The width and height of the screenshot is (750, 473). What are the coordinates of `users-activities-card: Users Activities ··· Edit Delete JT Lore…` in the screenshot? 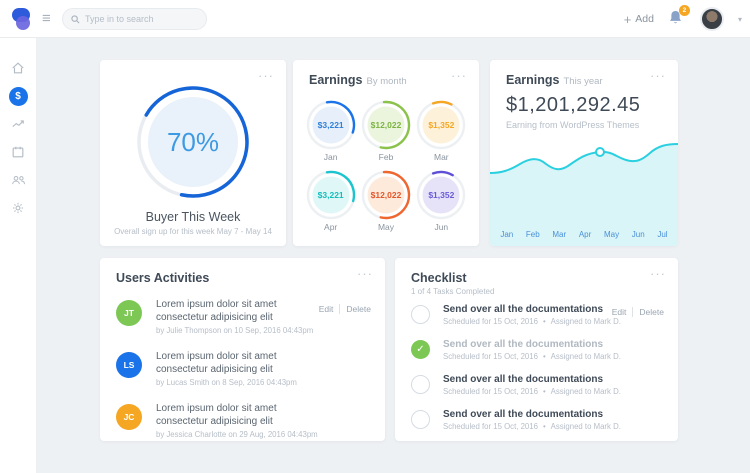 It's located at (242, 349).